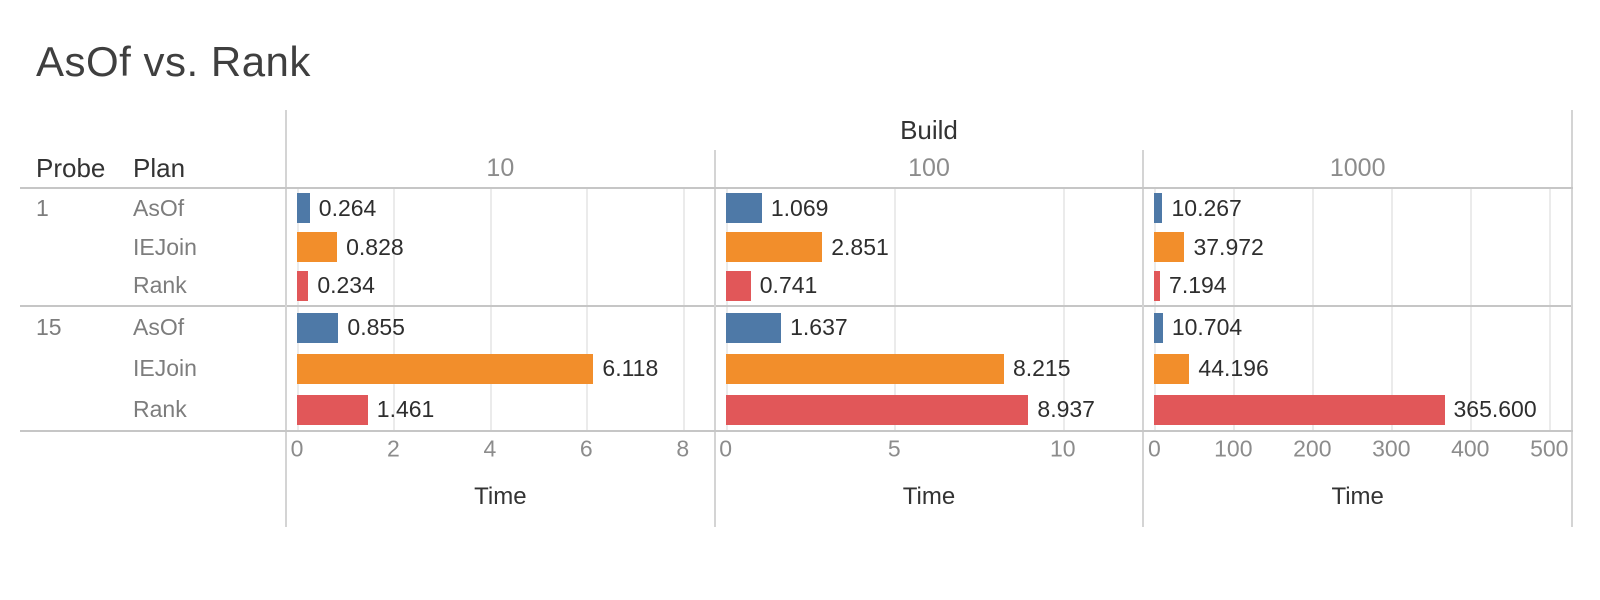  I want to click on bar-probe1-asof-build10, so click(303, 208).